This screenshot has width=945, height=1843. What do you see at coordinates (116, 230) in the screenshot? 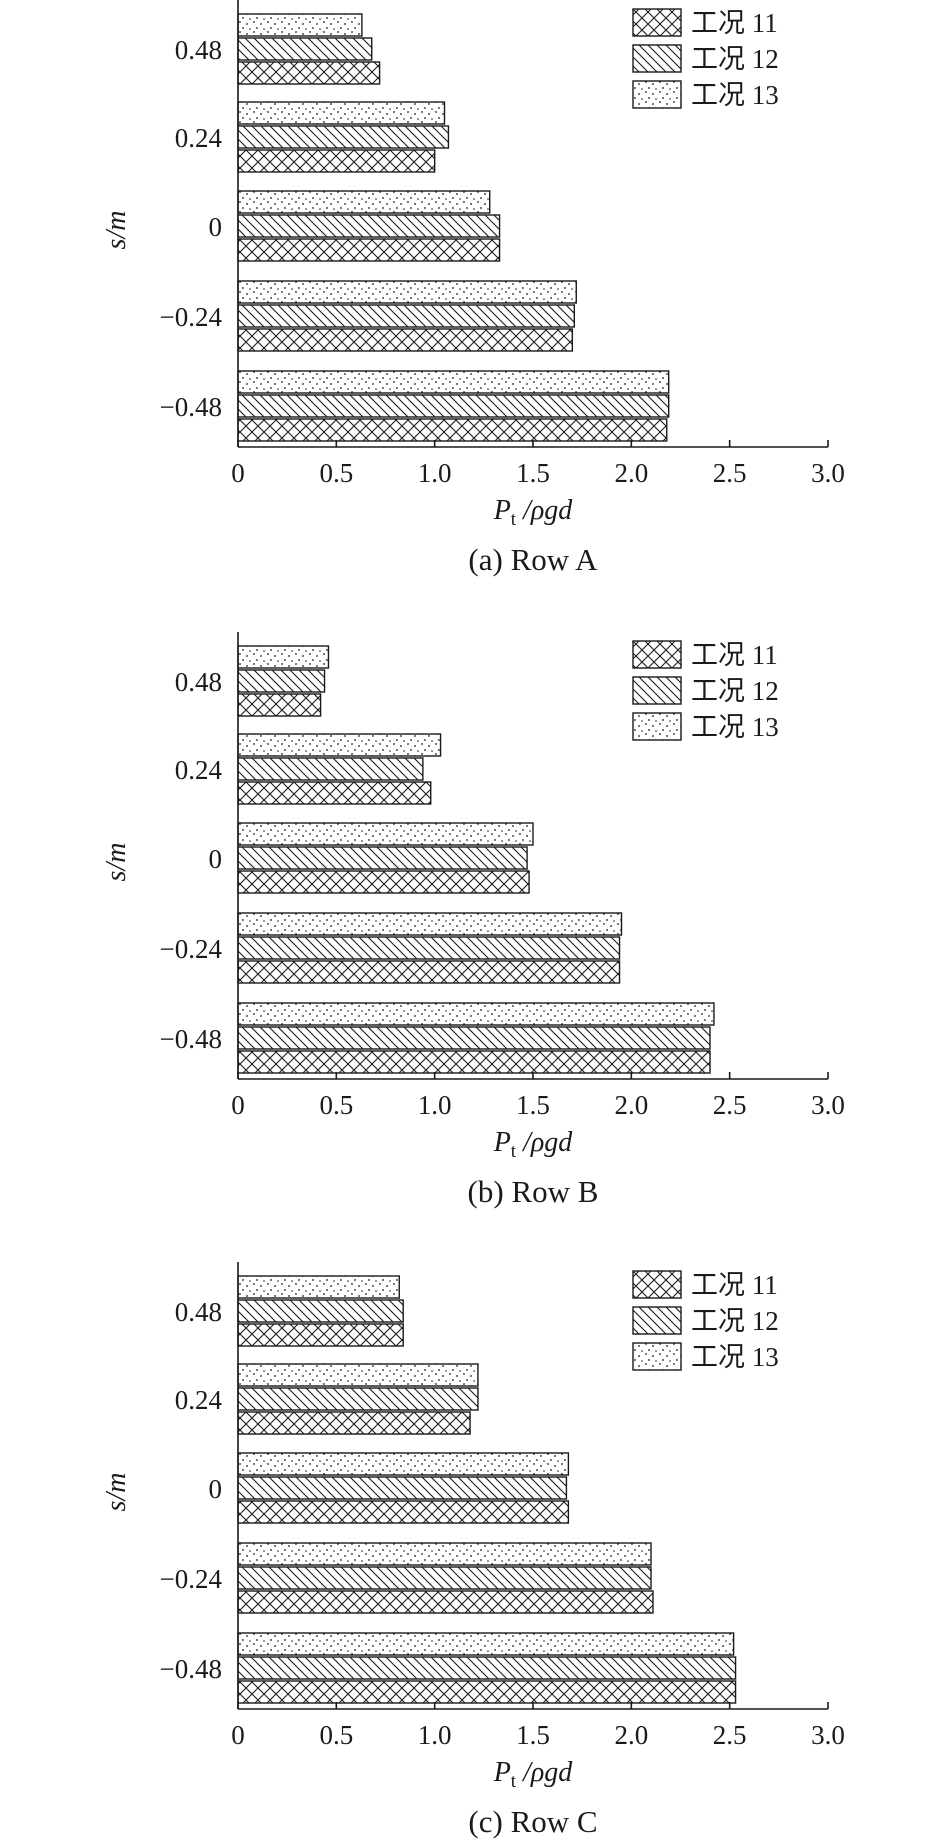
I see `y-axis-title: s/m` at bounding box center [116, 230].